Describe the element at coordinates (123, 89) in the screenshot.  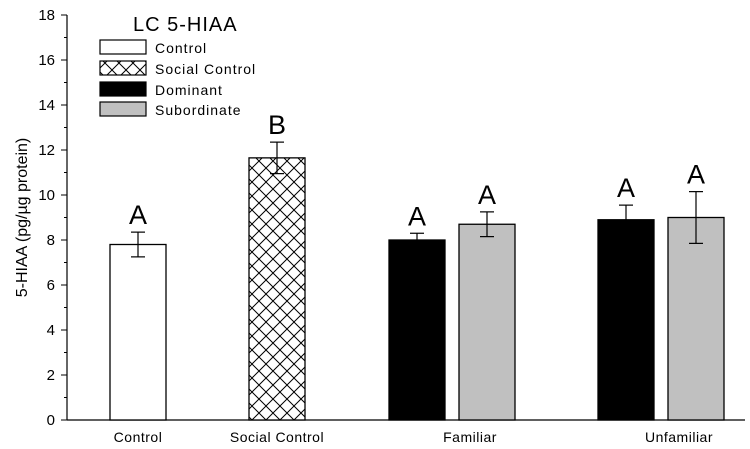
I see `legend-swatch-dominant` at that location.